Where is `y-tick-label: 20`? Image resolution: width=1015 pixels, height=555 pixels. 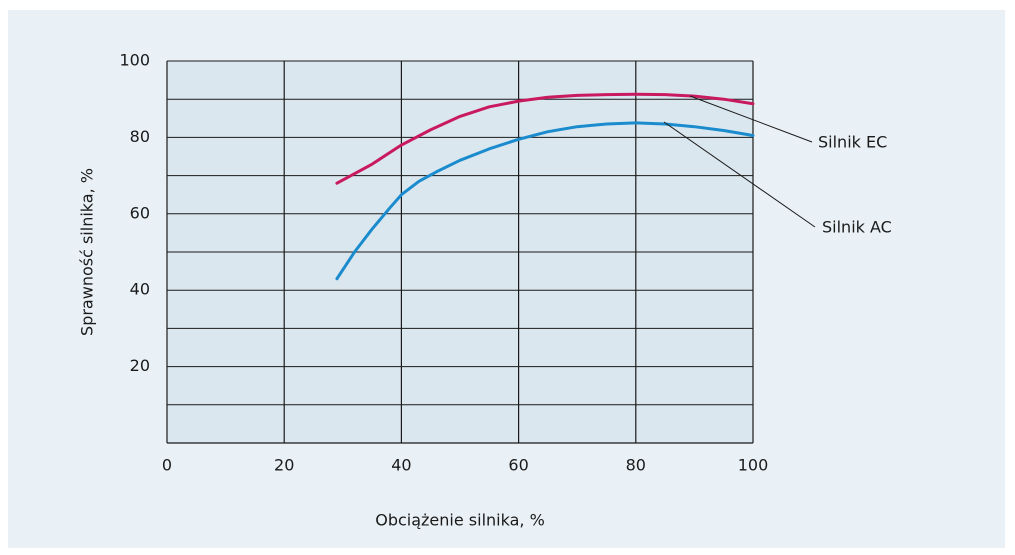 y-tick-label: 20 is located at coordinates (140, 365).